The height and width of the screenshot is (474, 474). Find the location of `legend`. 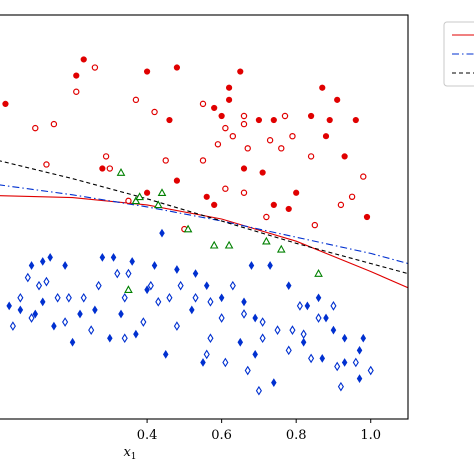

legend is located at coordinates (458, 54).